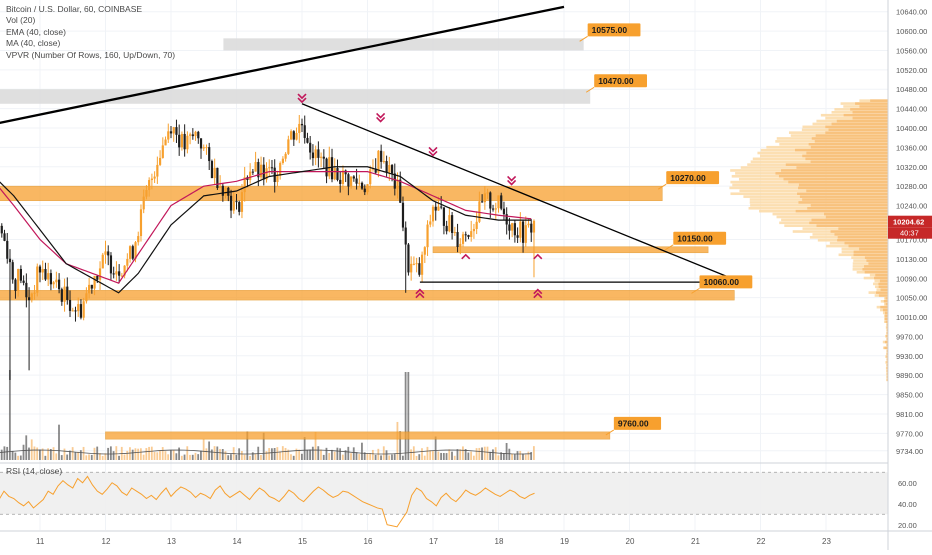 The width and height of the screenshot is (932, 555). Describe the element at coordinates (911, 50) in the screenshot. I see `price-tick: 10560.00` at that location.